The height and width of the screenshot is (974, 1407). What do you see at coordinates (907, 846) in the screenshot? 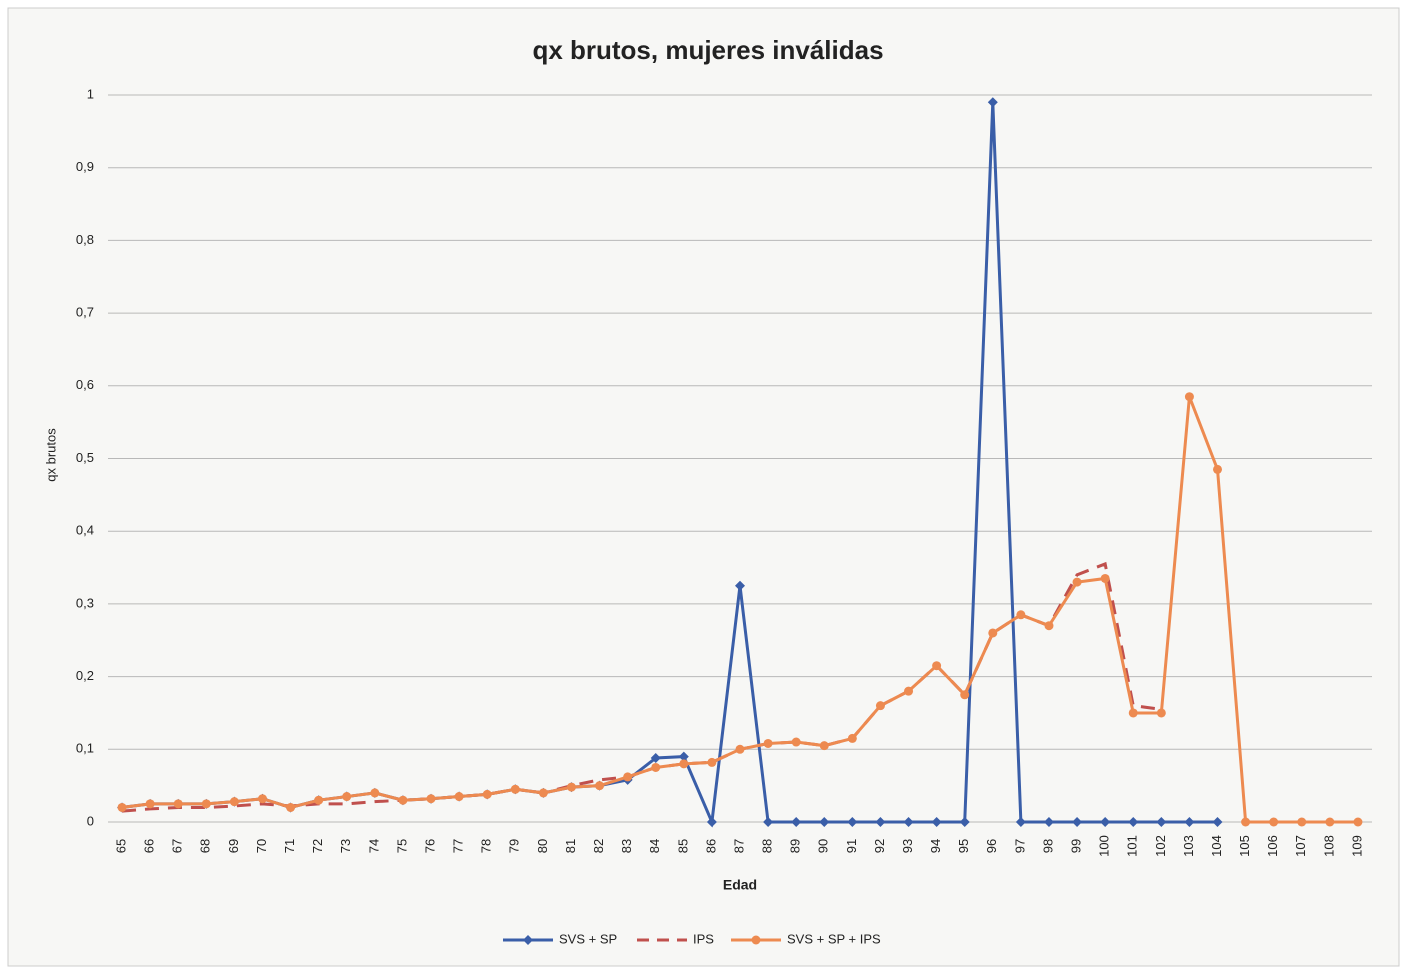
I see `x-tick-label: 93` at bounding box center [907, 846].